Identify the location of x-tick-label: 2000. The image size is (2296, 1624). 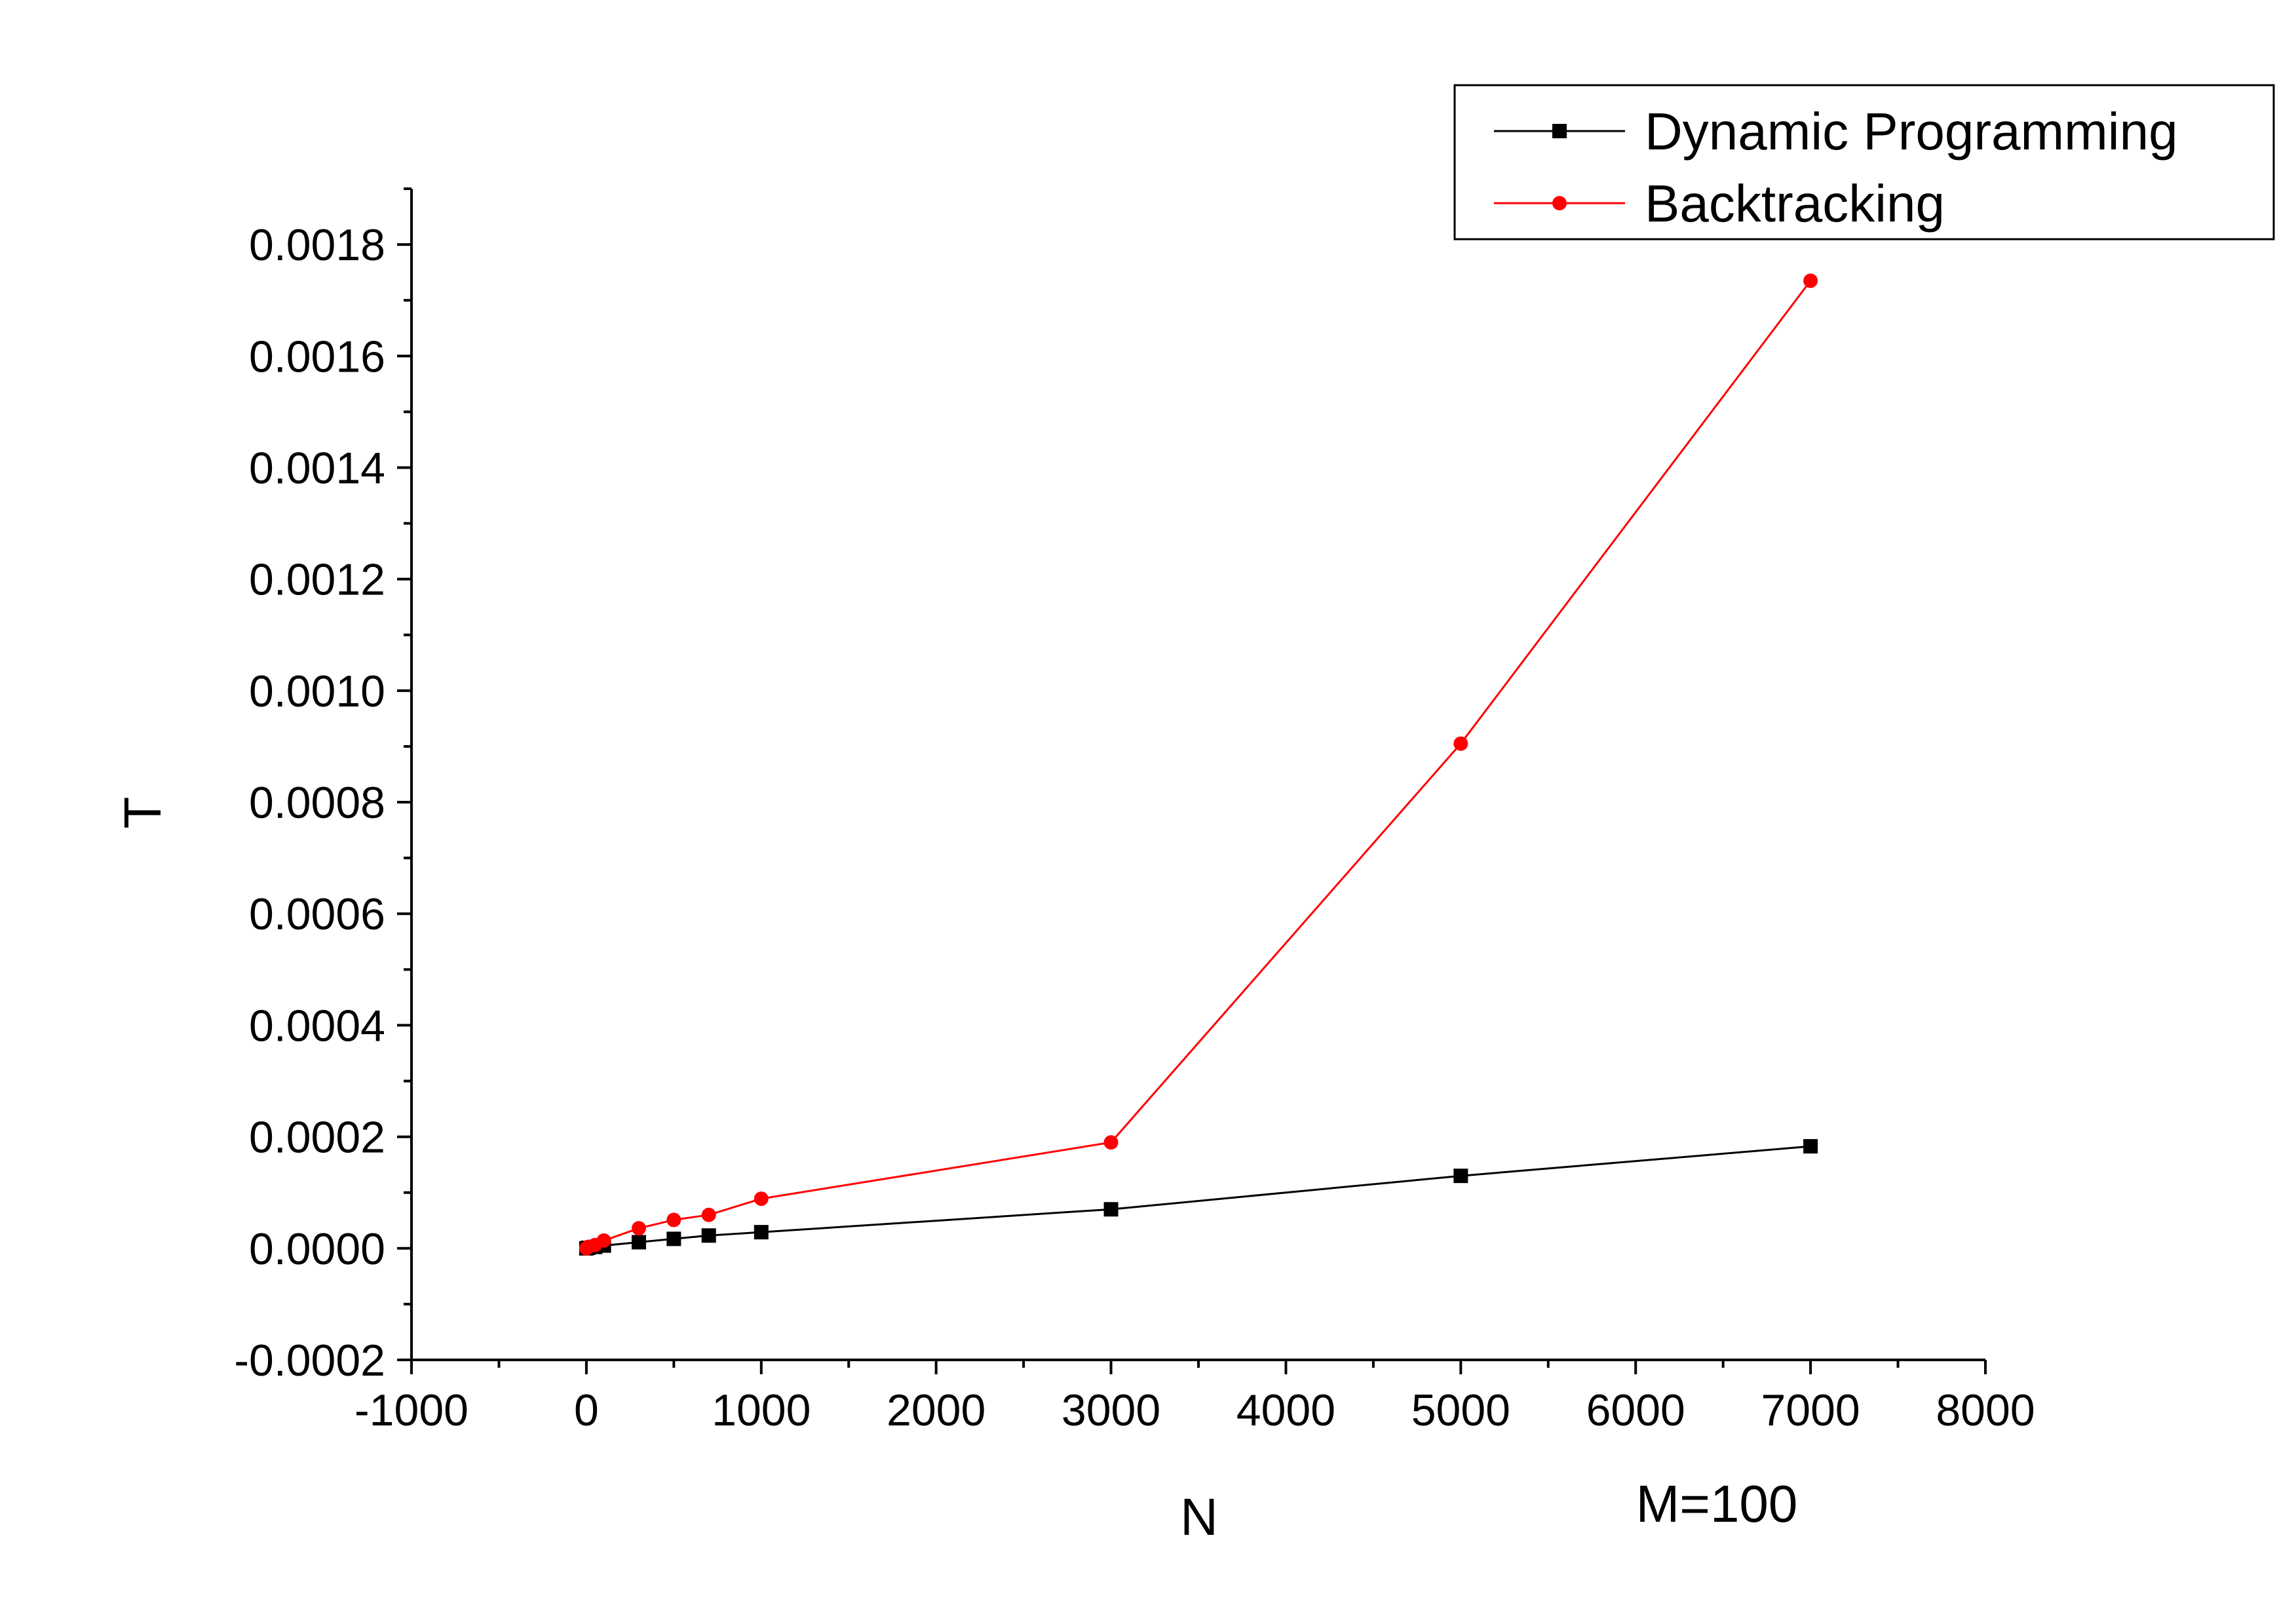
(936, 1410).